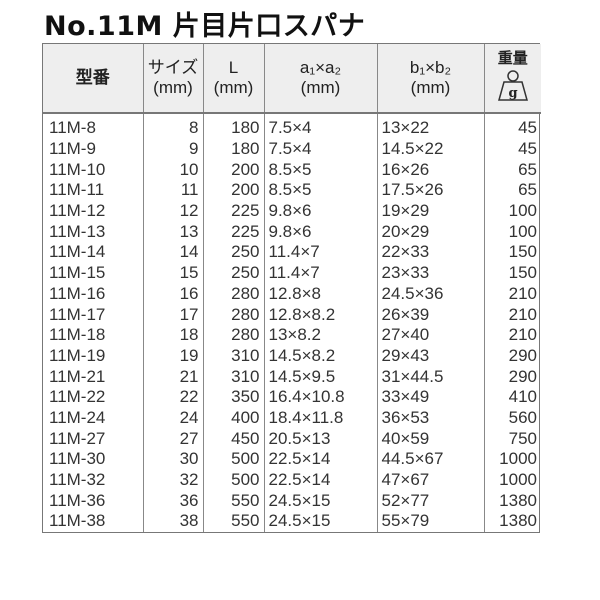  Describe the element at coordinates (172, 126) in the screenshot. I see `cell-size: 8` at that location.